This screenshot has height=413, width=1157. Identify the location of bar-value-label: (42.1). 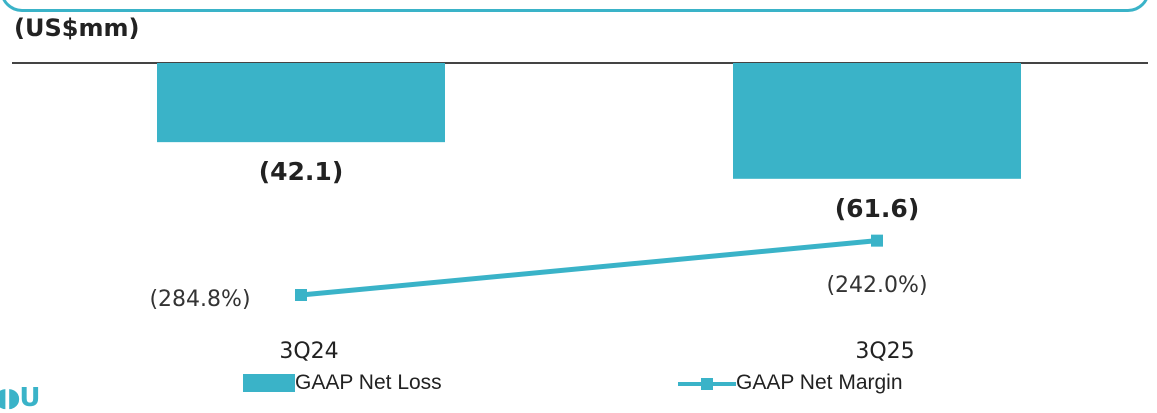
(301, 171).